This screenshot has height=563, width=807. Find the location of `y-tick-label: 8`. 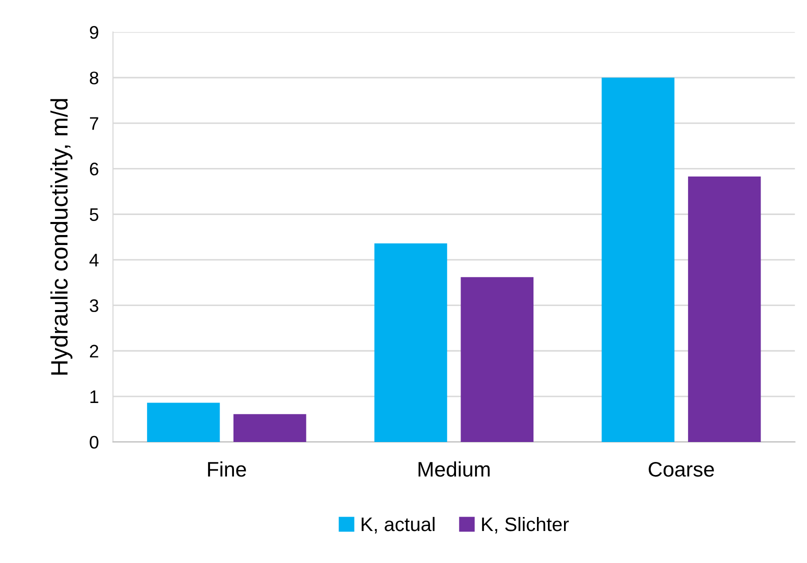

y-tick-label: 8 is located at coordinates (94, 78).